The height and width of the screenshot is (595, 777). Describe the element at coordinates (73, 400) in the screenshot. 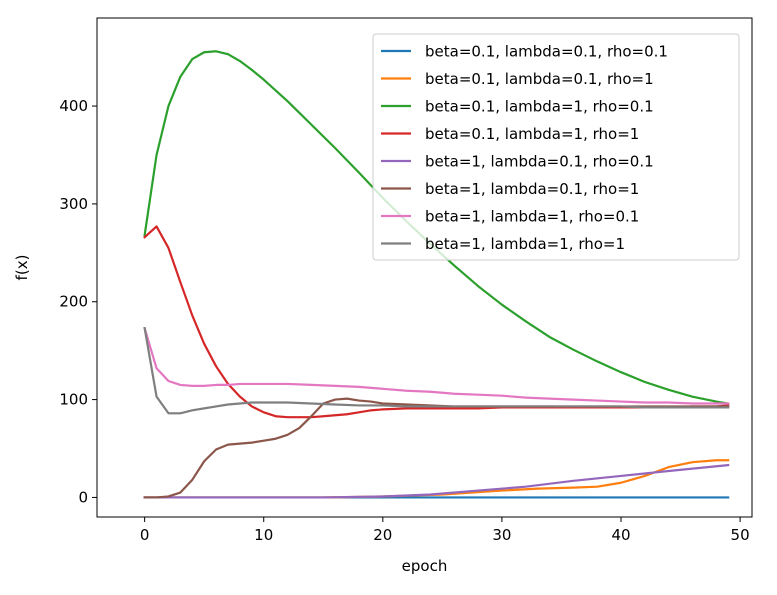

I see `y-tick-label: 100` at that location.